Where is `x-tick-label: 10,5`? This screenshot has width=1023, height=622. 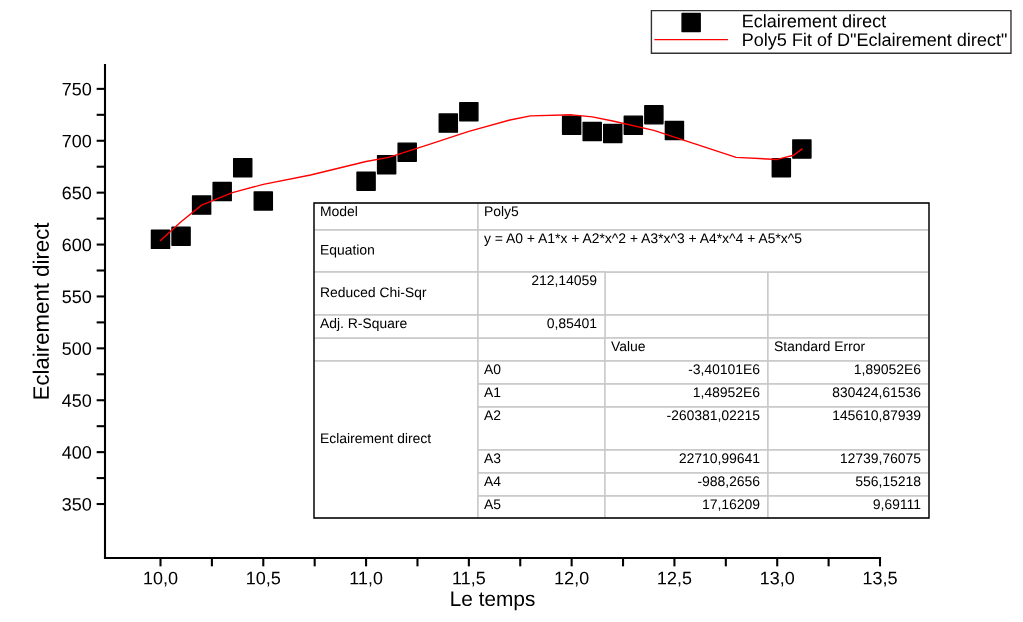 x-tick-label: 10,5 is located at coordinates (264, 579).